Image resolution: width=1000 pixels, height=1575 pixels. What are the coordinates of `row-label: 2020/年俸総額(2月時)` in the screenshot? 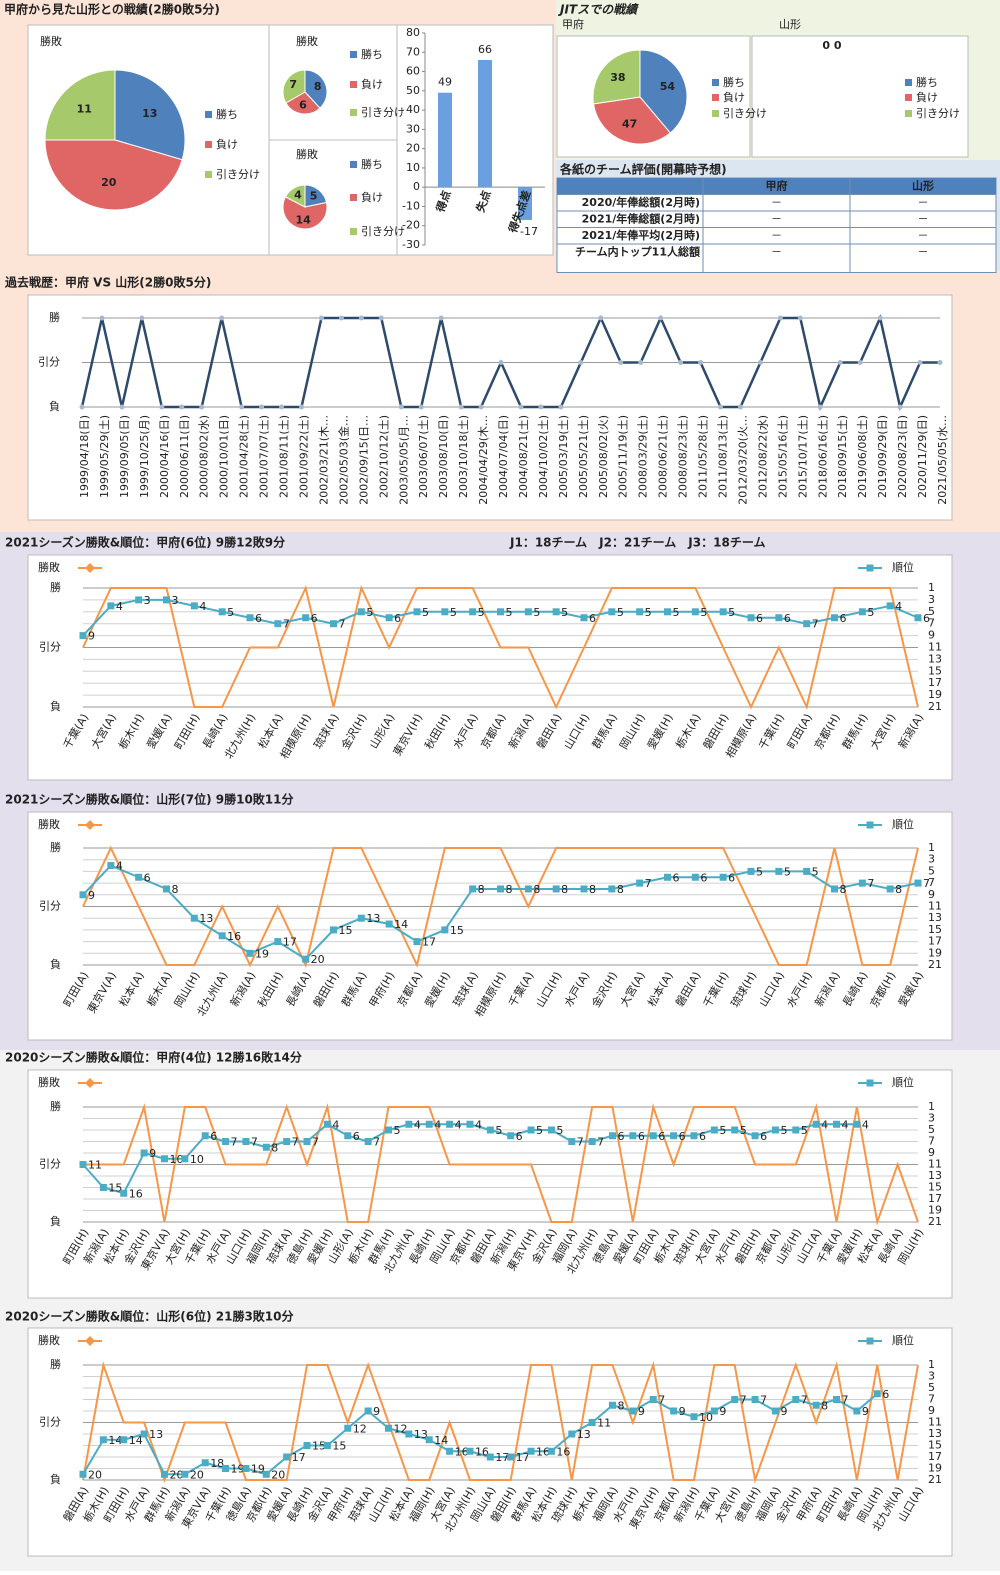 It's located at (641, 202).